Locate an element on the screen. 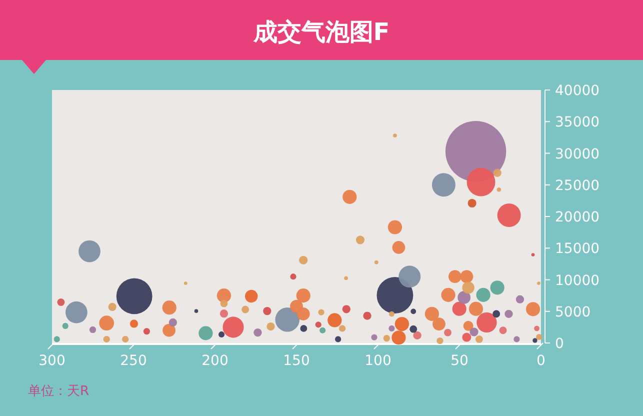 The image size is (643, 416). y-tick-label: 10000 is located at coordinates (577, 280).